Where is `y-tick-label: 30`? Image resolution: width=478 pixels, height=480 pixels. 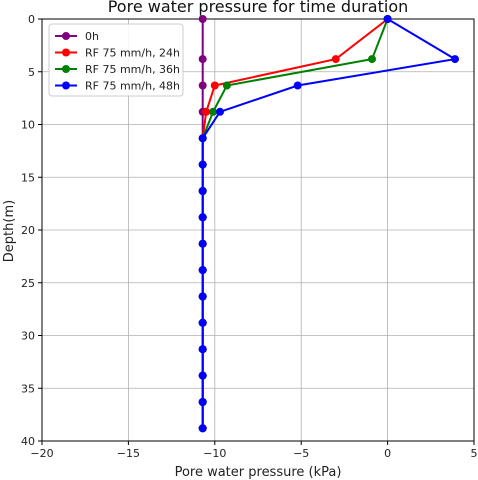
y-tick-label: 30 is located at coordinates (28, 336).